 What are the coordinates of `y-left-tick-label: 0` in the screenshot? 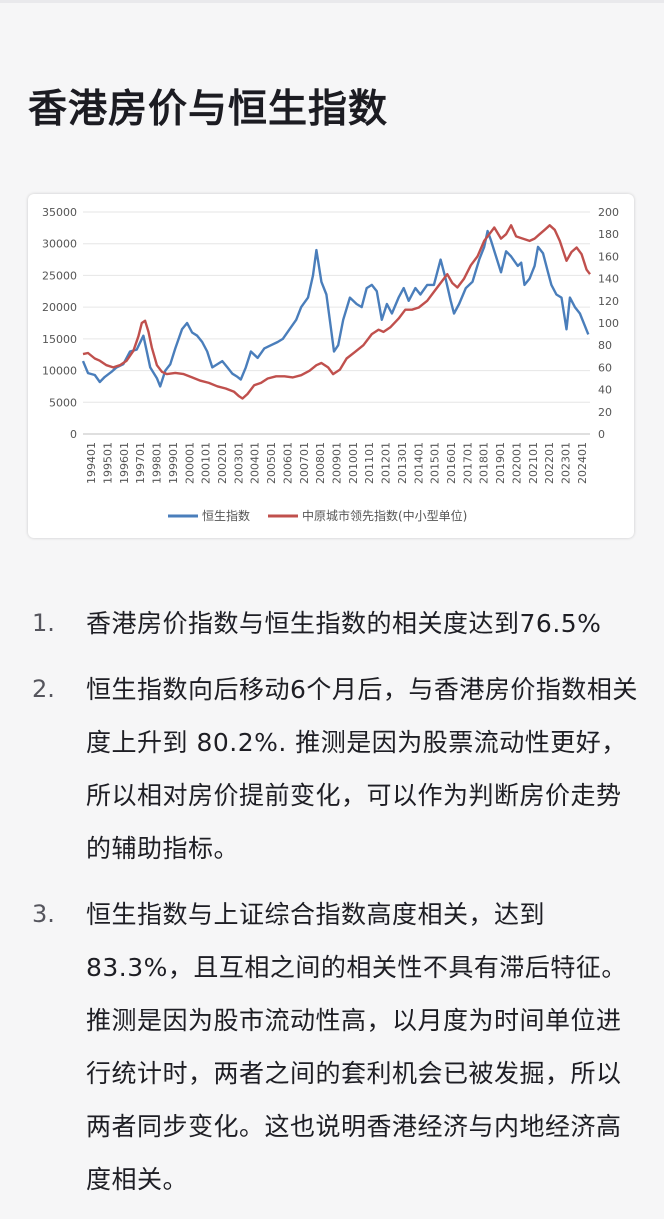 It's located at (73, 434).